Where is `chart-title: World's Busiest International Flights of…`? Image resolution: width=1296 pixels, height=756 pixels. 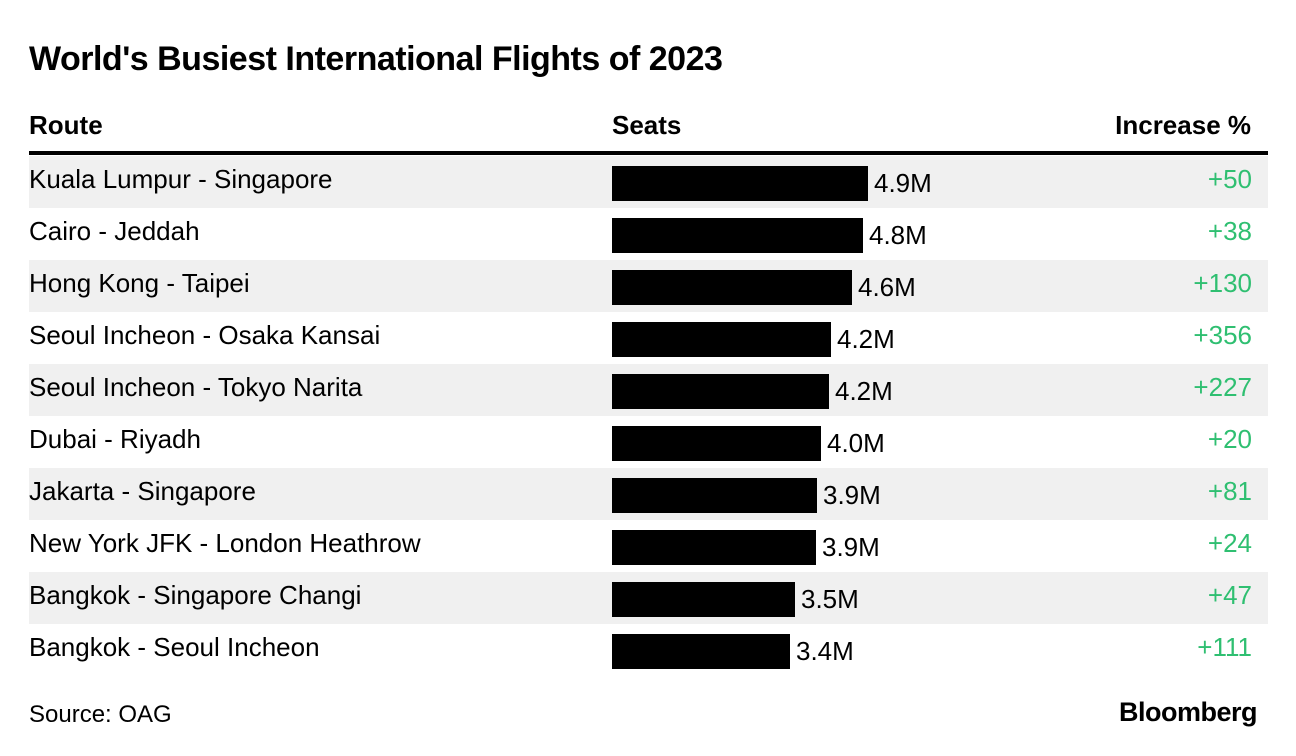
chart-title: World's Busiest International Flights of… is located at coordinates (376, 59).